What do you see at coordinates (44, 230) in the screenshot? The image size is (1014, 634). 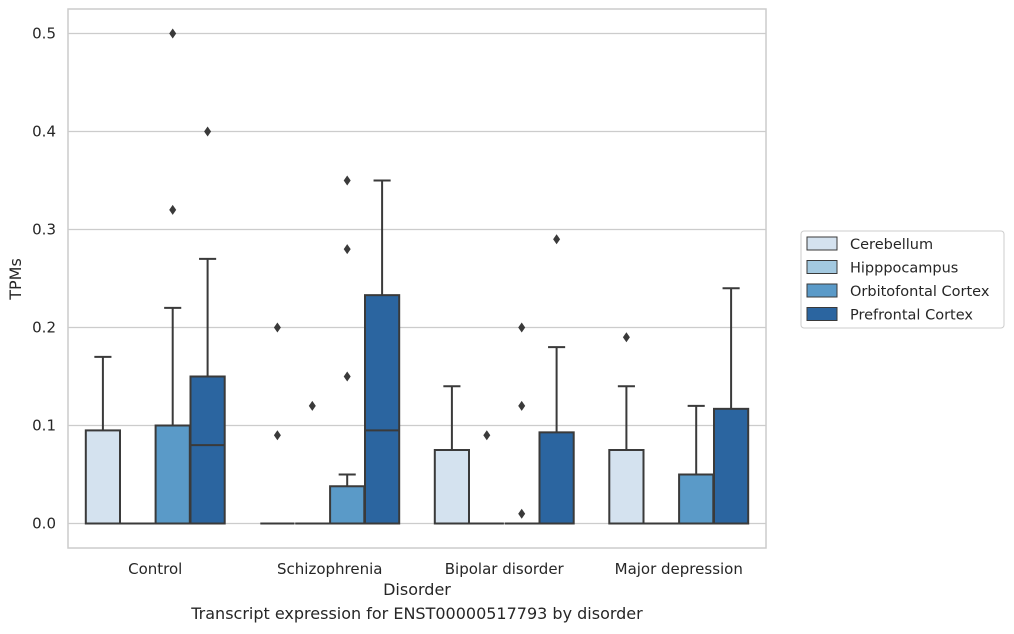 I see `y-tick-label: 0.3` at bounding box center [44, 230].